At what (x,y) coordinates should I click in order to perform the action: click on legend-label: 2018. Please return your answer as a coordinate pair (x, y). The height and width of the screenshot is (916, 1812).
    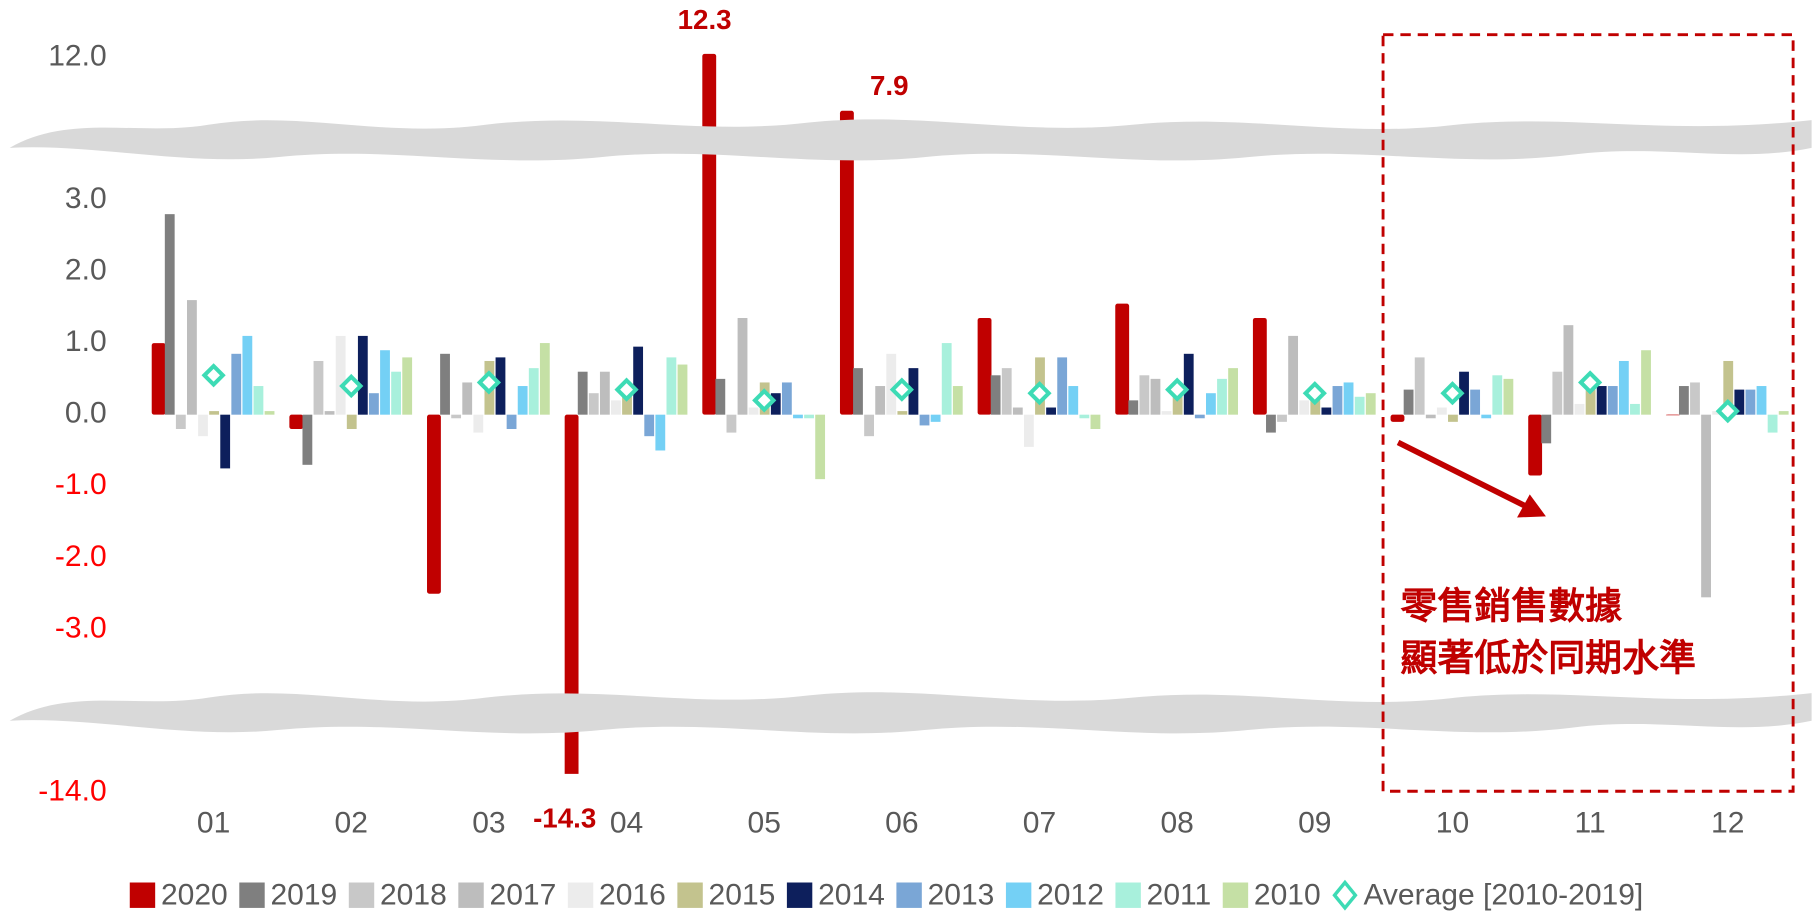
    Looking at the image, I should click on (413, 894).